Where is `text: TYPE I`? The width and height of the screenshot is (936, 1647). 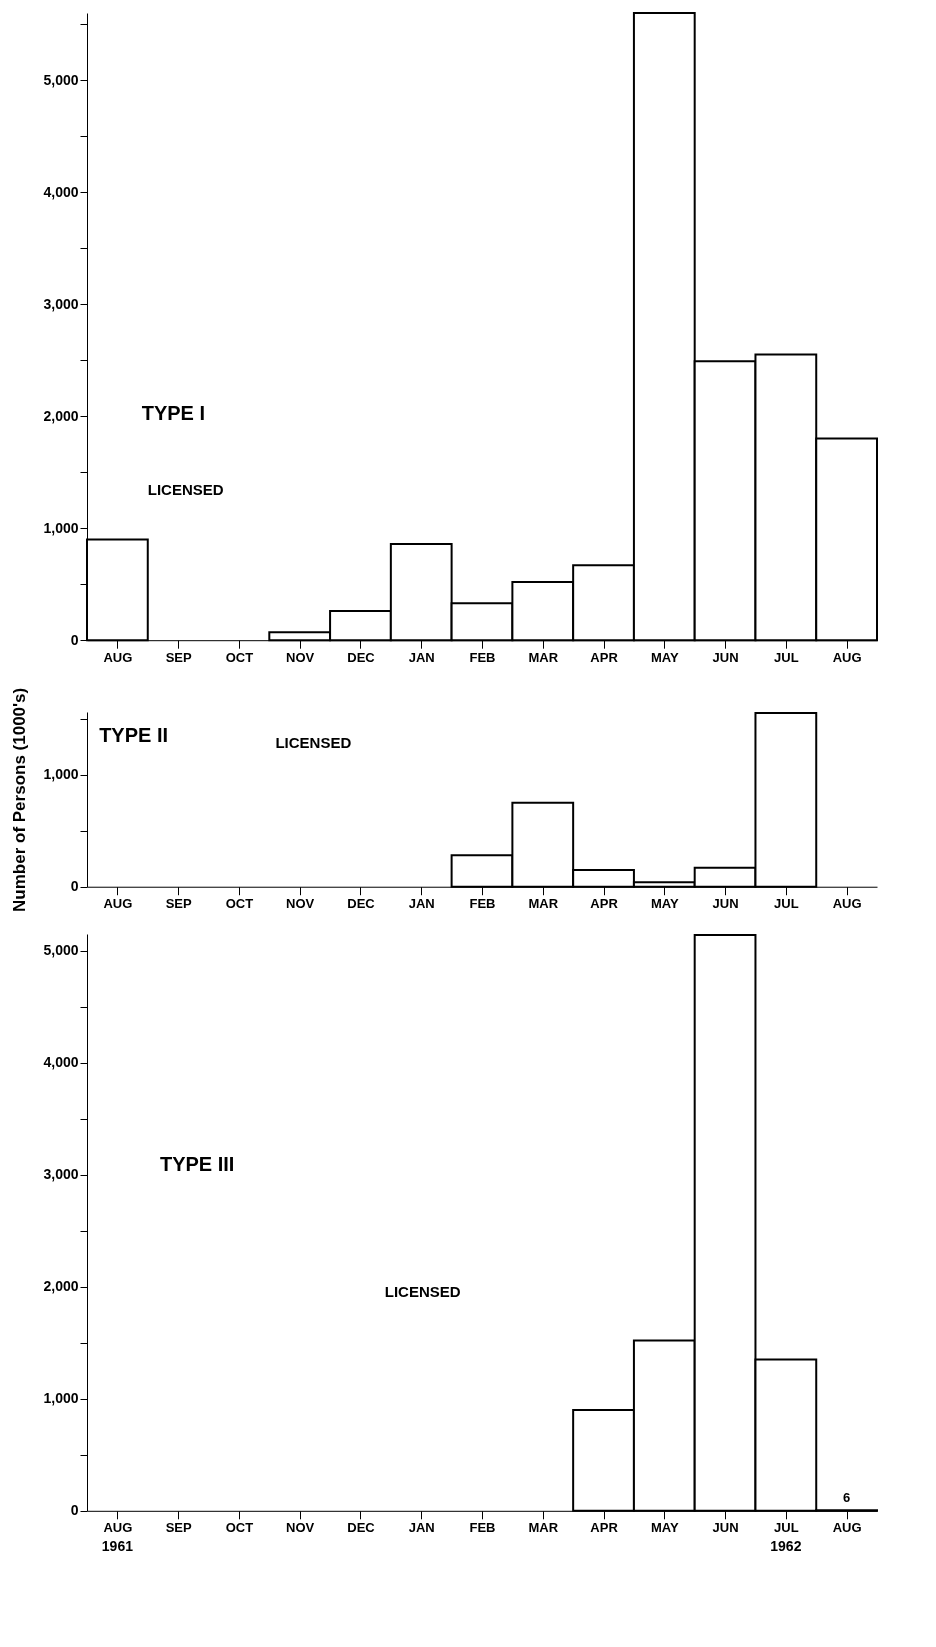
text: TYPE I is located at coordinates (173, 413).